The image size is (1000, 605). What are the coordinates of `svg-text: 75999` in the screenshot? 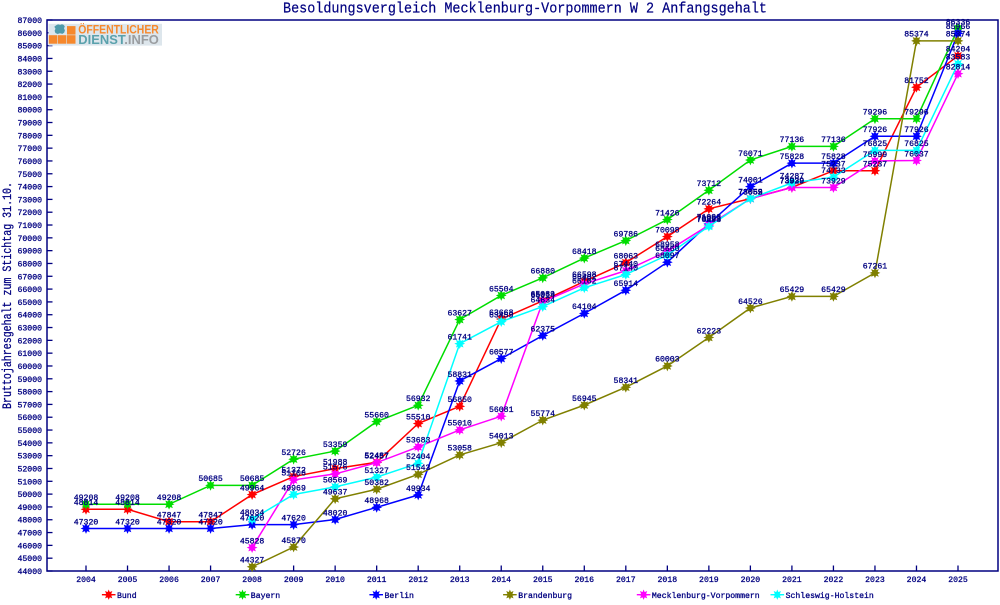 It's located at (875, 155).